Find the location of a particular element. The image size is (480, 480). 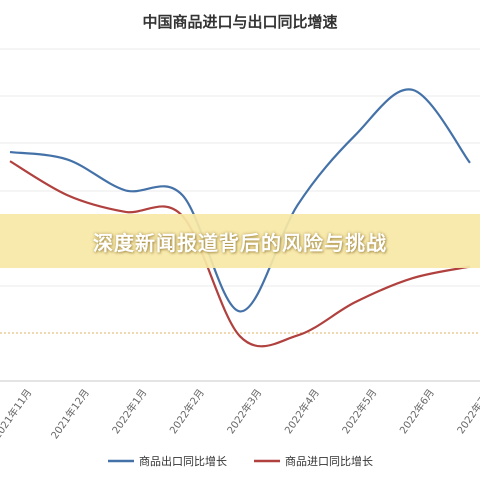

headline-banner: 深度新闻报道背后的风险与挑战 is located at coordinates (240, 241).